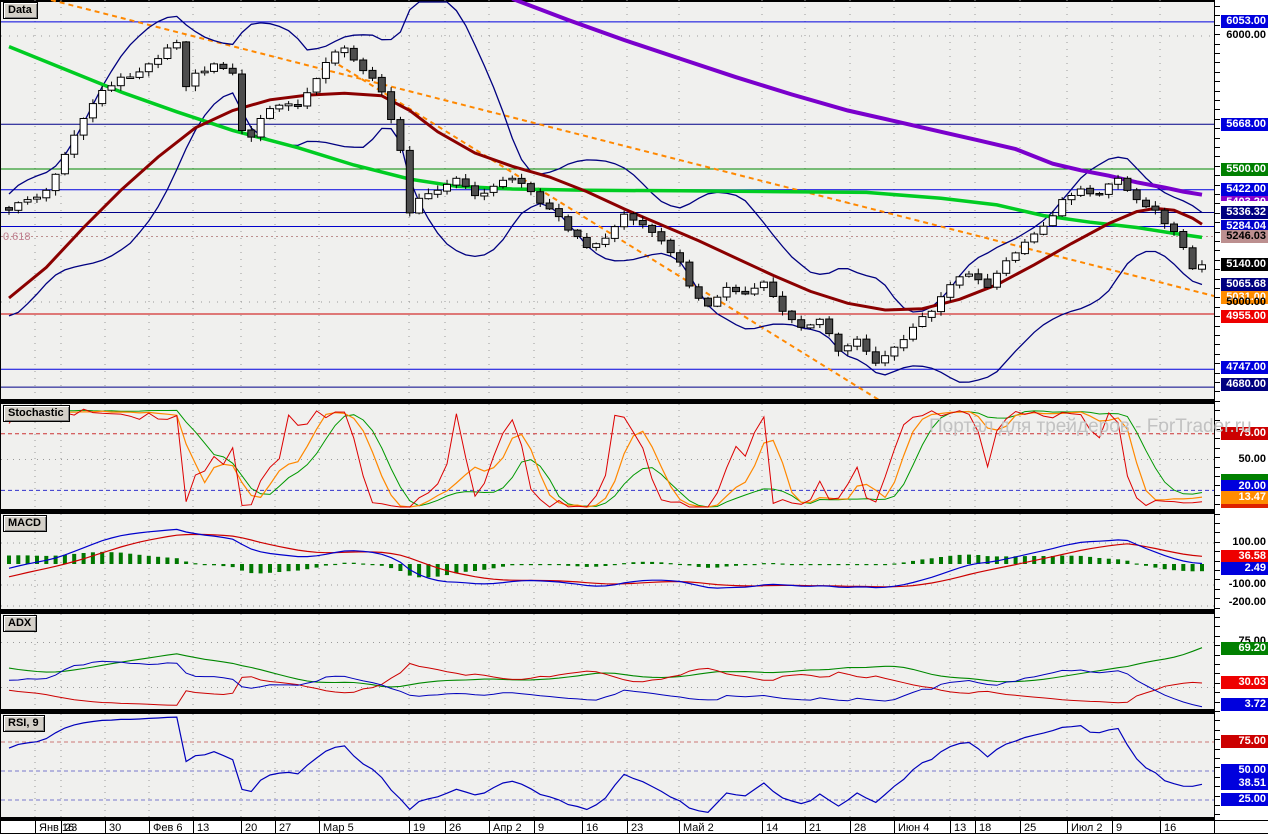  What do you see at coordinates (541, 828) in the screenshot?
I see `date-axis-label: 9` at bounding box center [541, 828].